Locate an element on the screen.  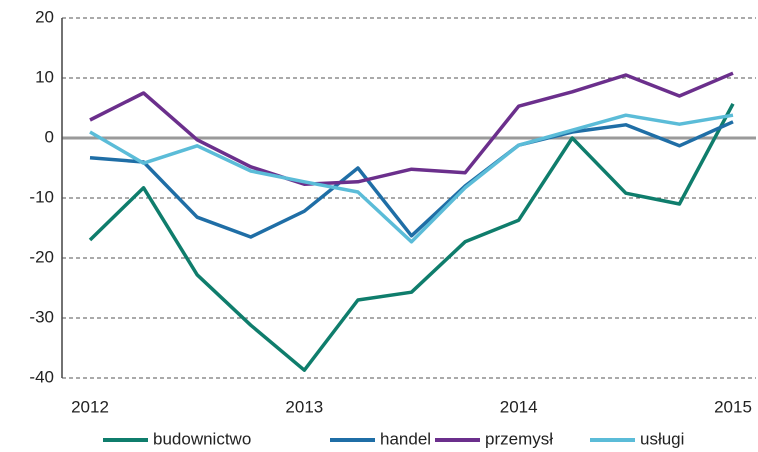
legend-label: usługi is located at coordinates (662, 438).